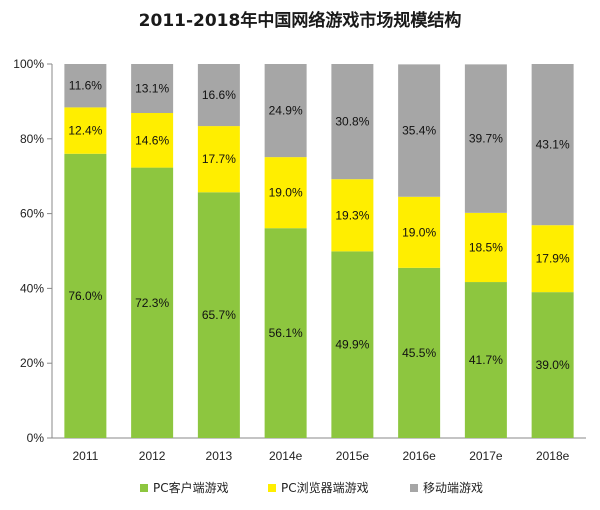 The image size is (600, 510). I want to click on data-label: 24.9%, so click(286, 111).